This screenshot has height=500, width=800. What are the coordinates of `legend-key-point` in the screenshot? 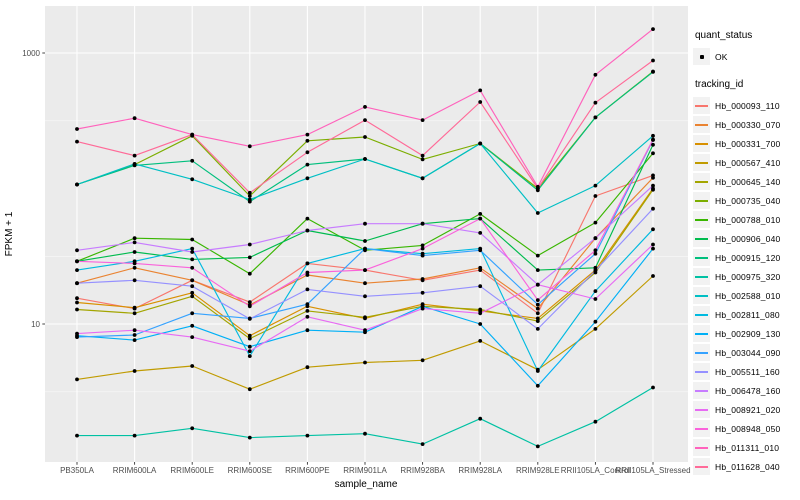 It's located at (701, 56).